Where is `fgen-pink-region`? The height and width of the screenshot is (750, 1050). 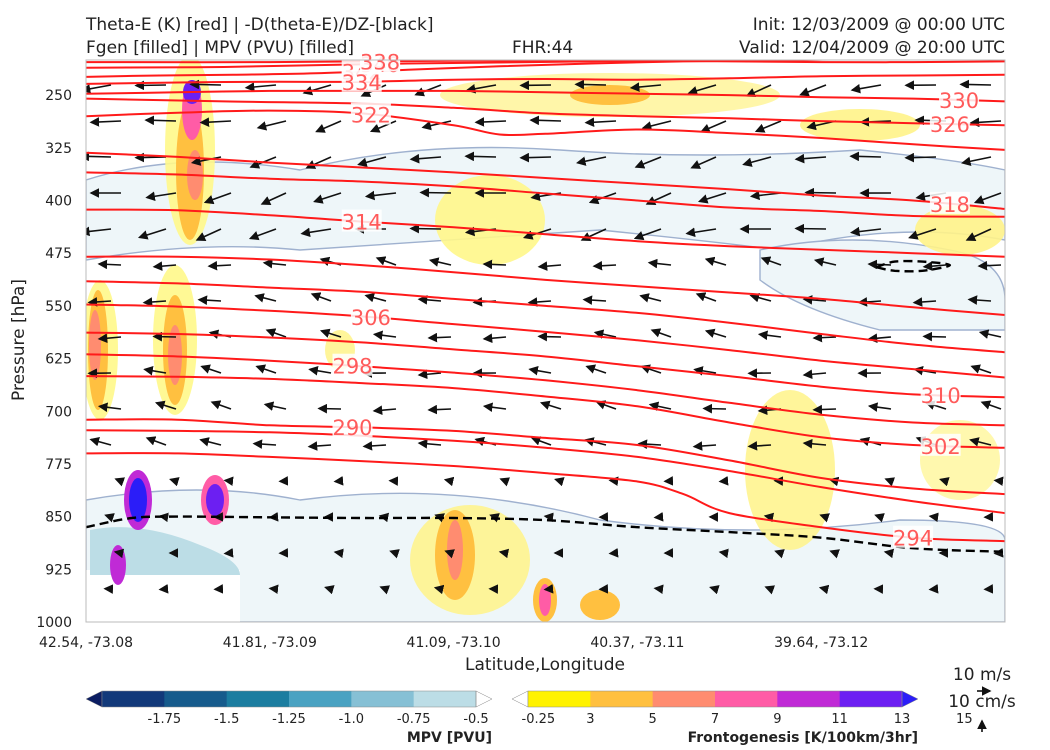 fgen-pink-region is located at coordinates (455, 550).